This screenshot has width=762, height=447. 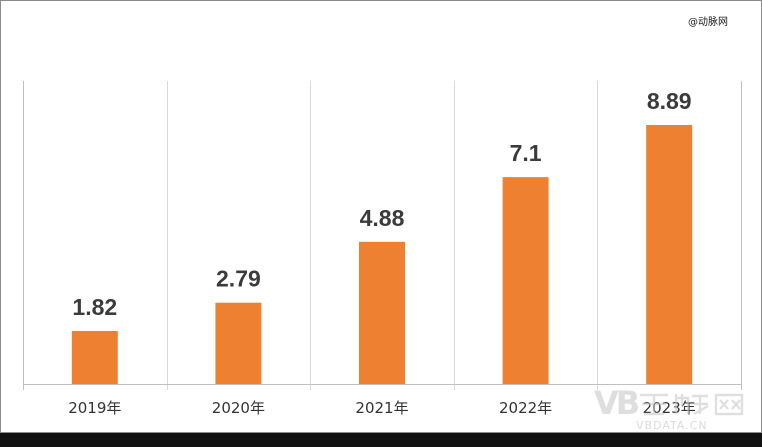 I want to click on source-note: @动脉网, so click(x=708, y=22).